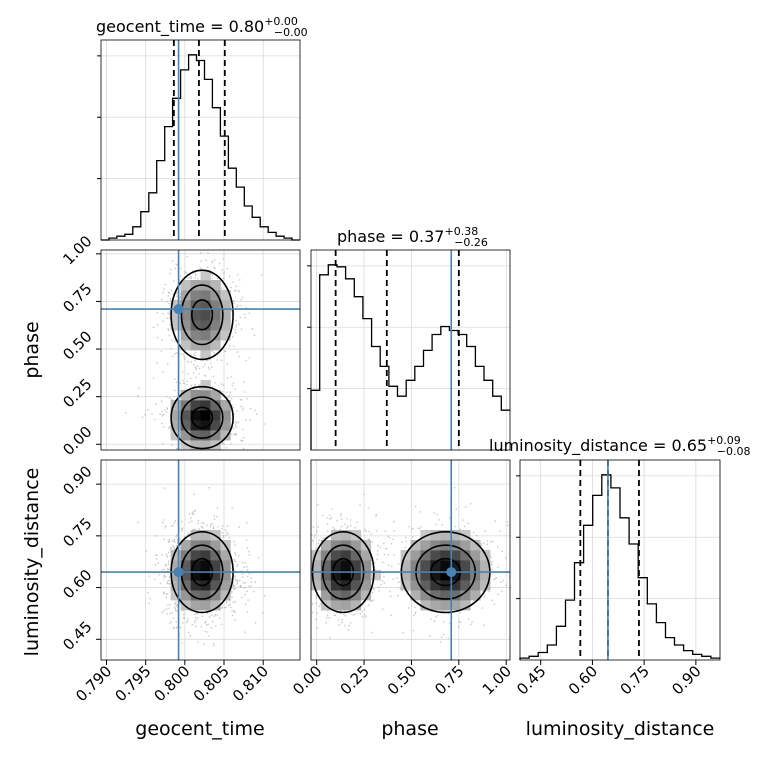 The height and width of the screenshot is (760, 760). I want to click on truth-marker, so click(451, 572).